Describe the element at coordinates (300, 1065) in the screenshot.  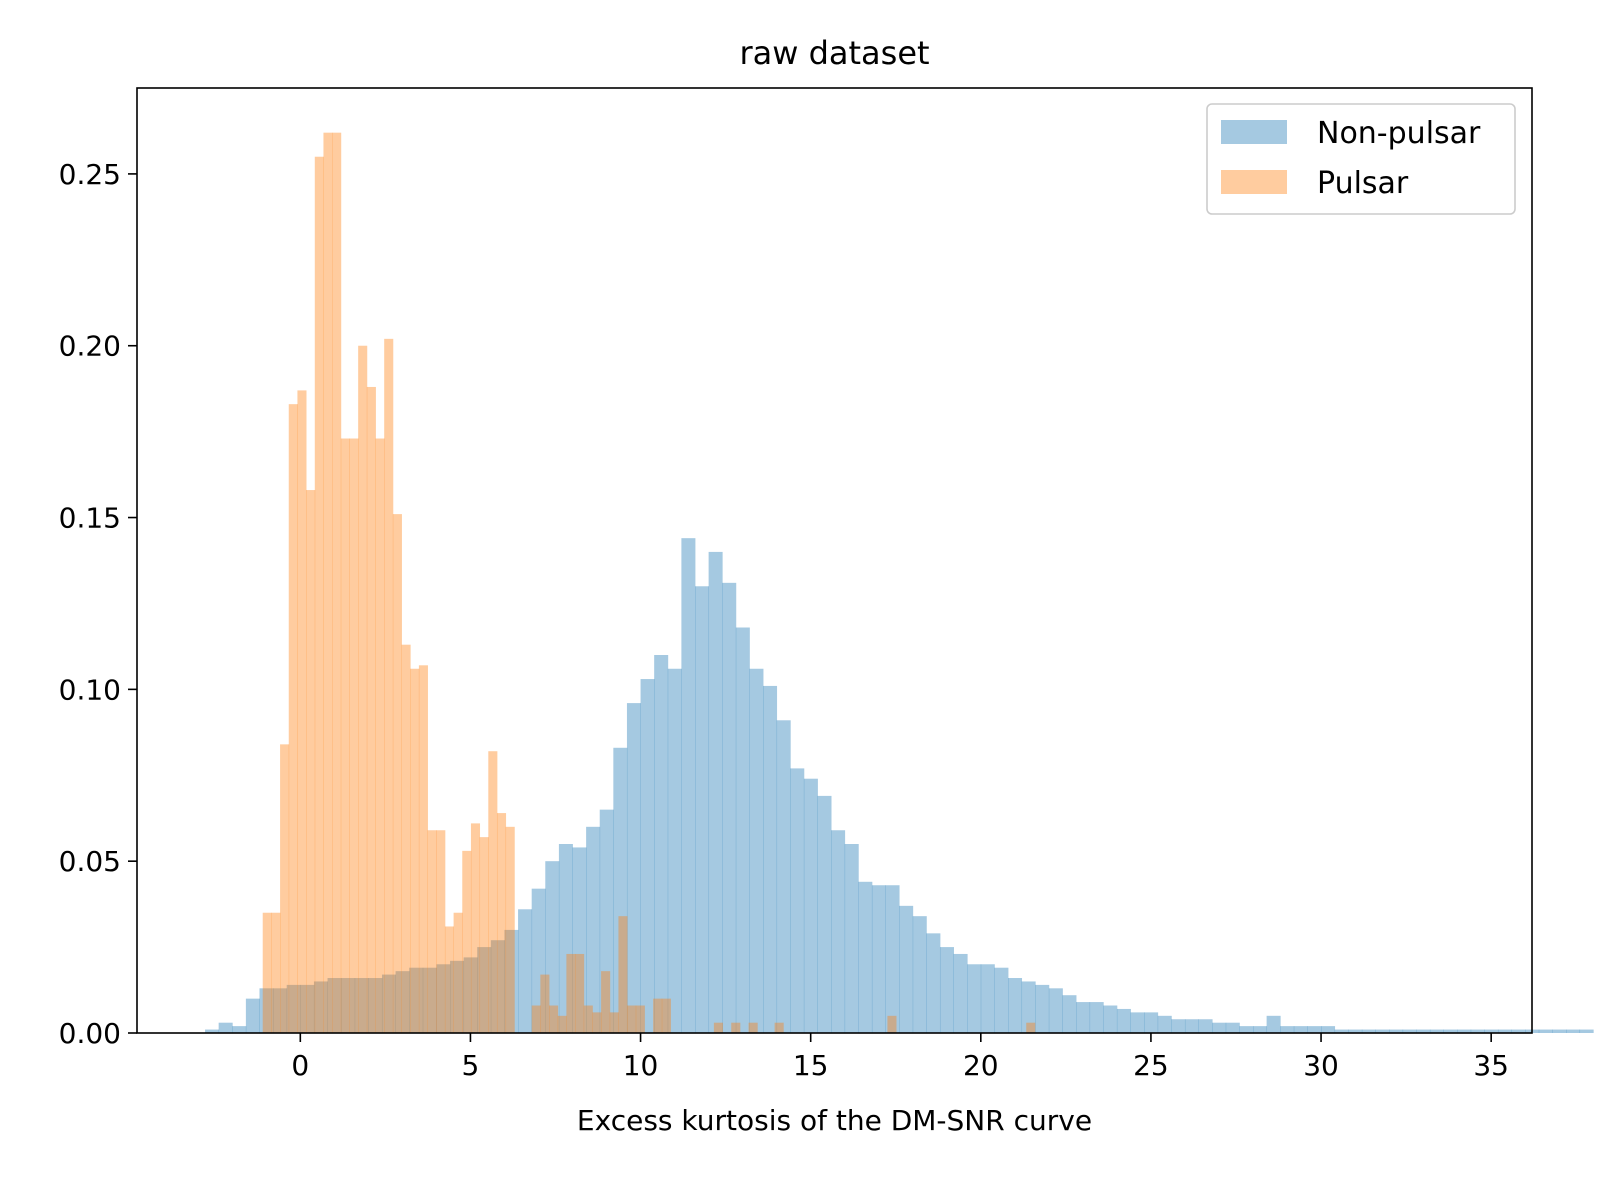
I see `x-tick-label: 0` at that location.